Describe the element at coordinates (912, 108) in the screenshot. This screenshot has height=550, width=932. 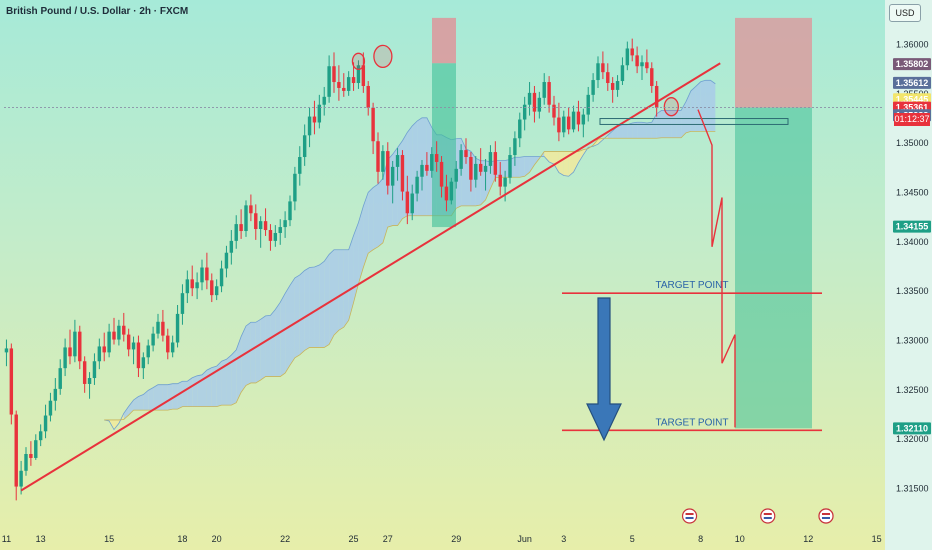
I see `price-tag-label: 1.35361` at that location.